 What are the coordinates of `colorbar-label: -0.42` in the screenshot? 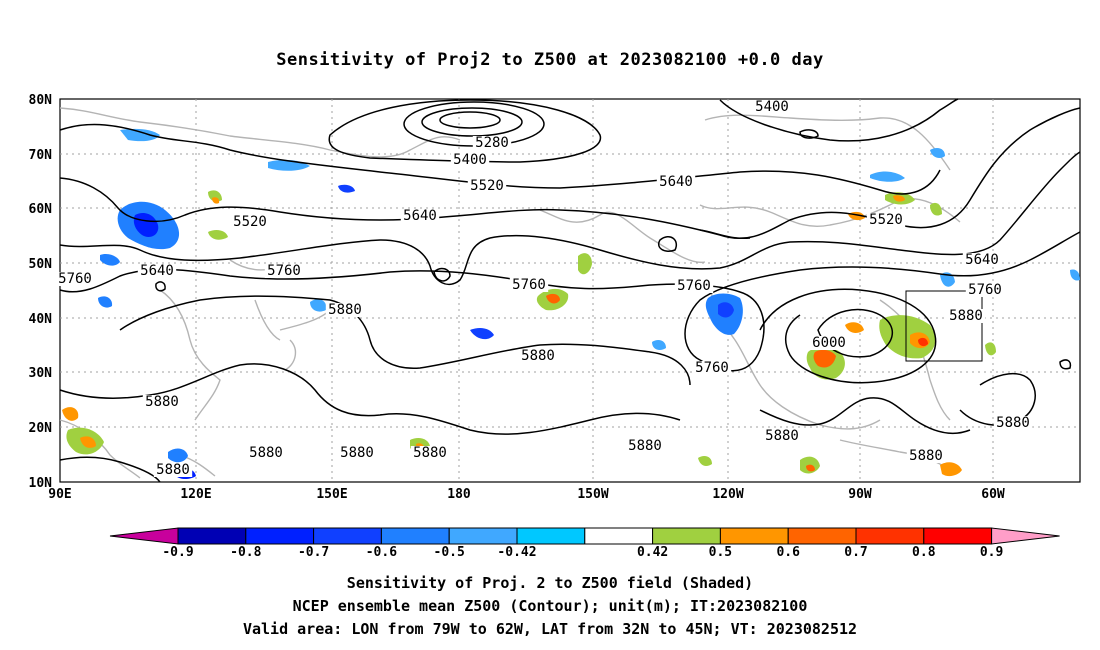 It's located at (516, 552).